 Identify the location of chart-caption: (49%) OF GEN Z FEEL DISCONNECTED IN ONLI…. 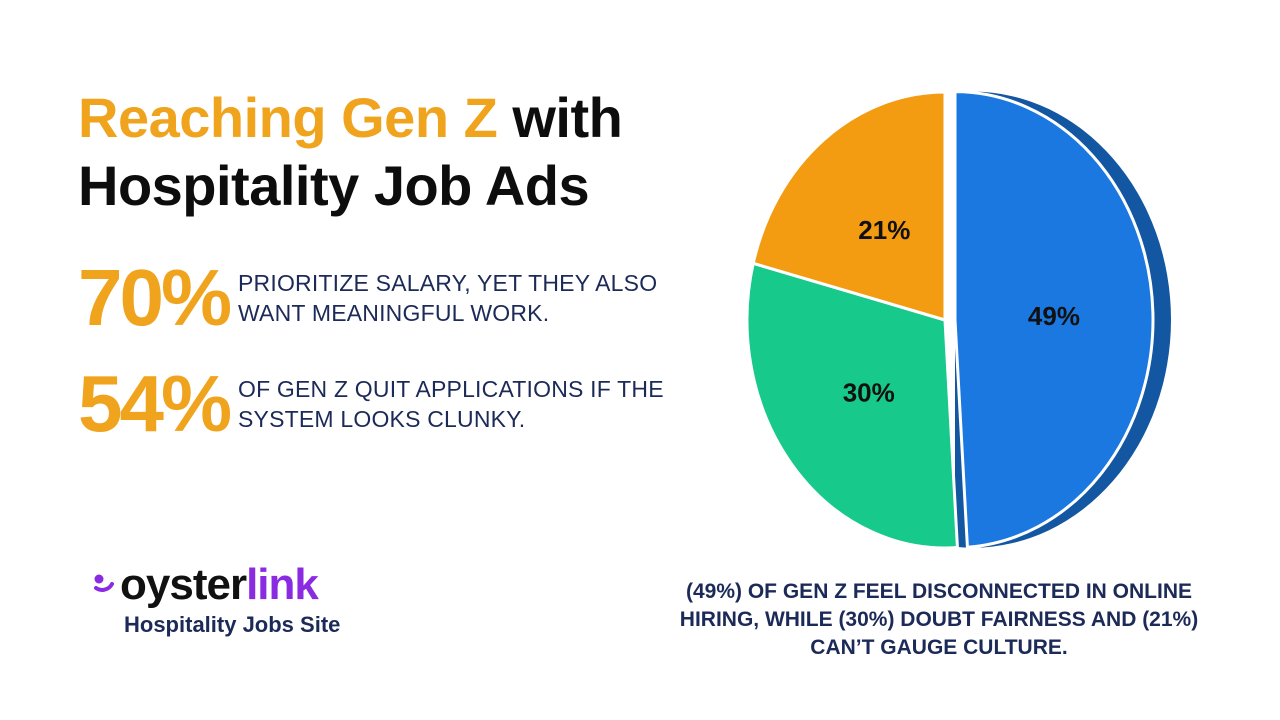
(939, 619).